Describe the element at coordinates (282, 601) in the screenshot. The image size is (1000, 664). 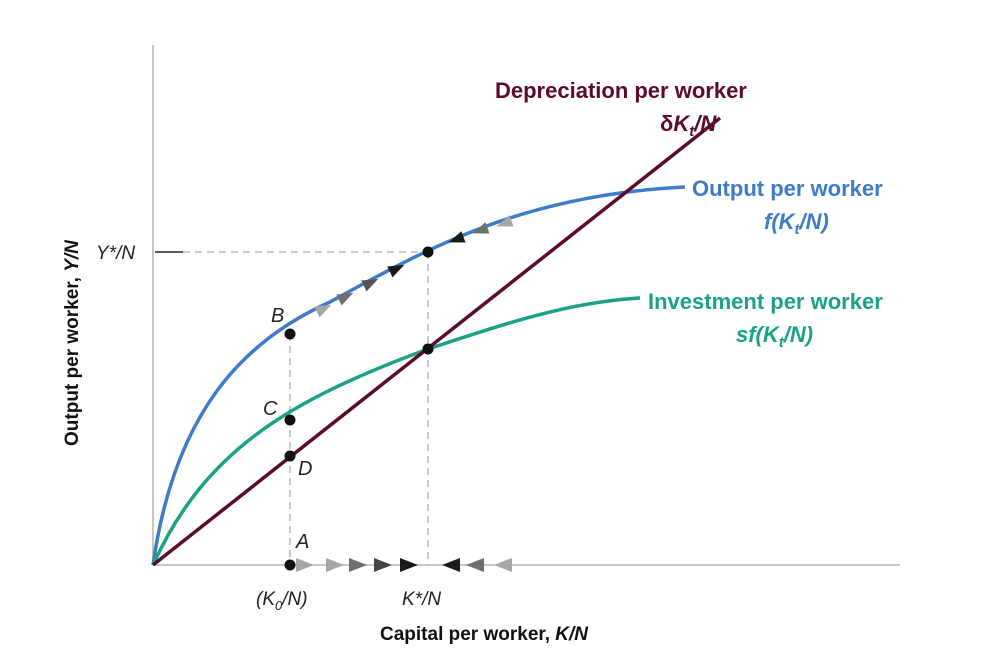
I see `k0-label: (K0/N)` at that location.